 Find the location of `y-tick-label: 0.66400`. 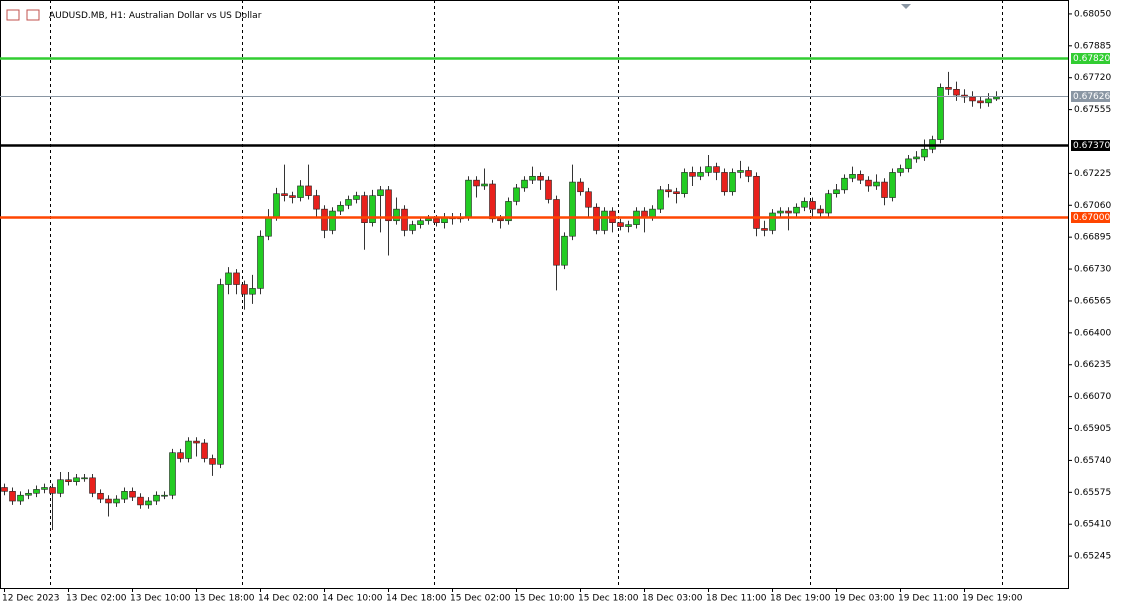

y-tick-label: 0.66400 is located at coordinates (1092, 333).